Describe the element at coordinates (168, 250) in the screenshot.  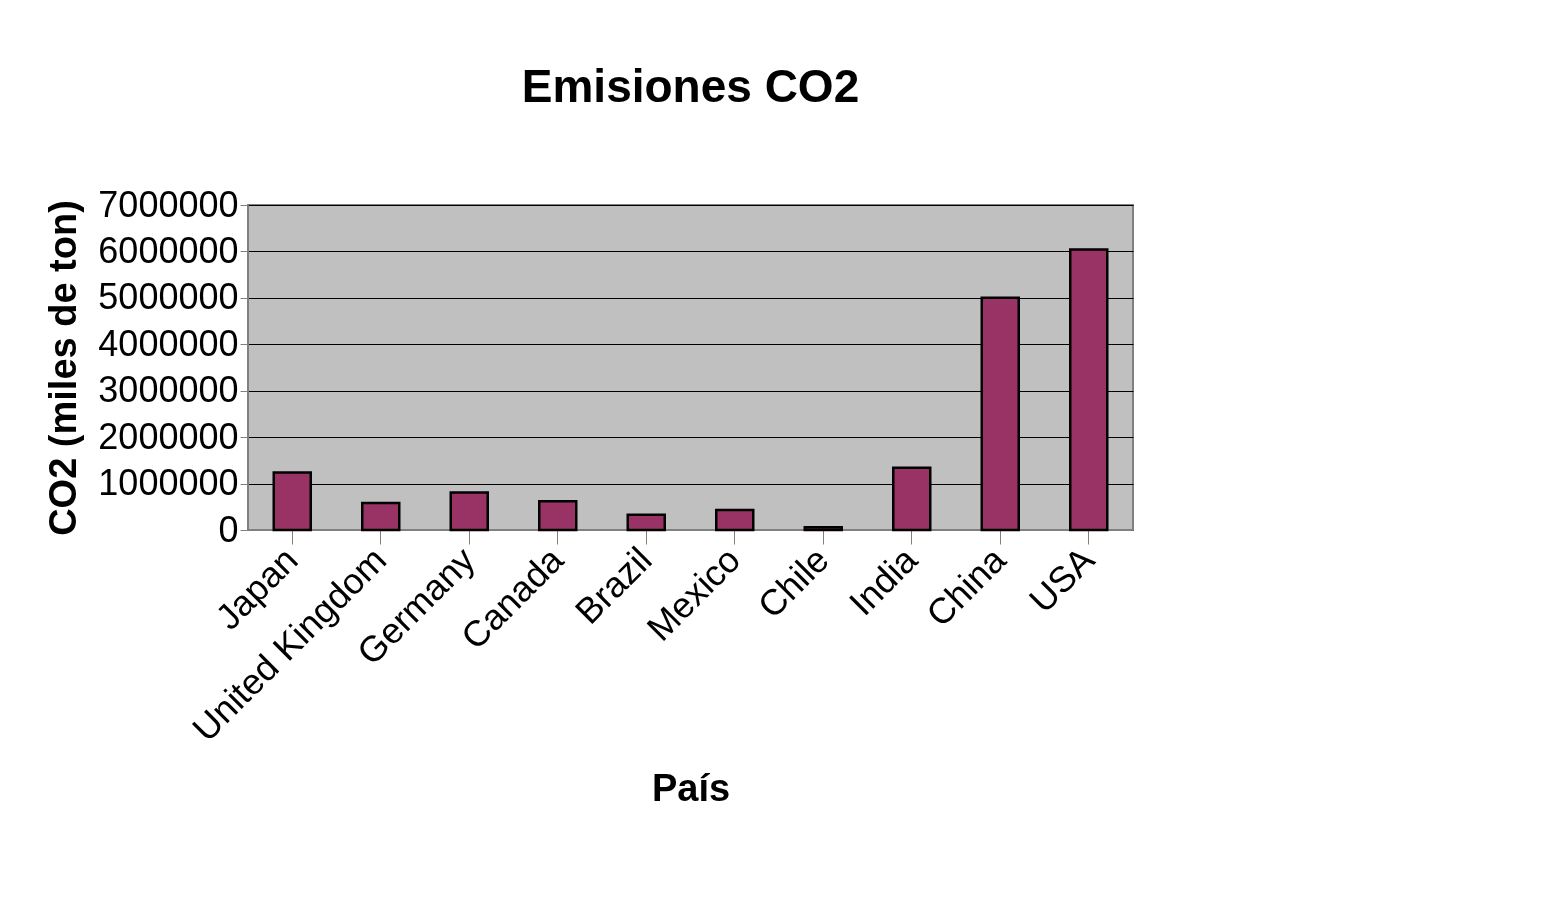
I see `y-tick-label: 6000000` at that location.